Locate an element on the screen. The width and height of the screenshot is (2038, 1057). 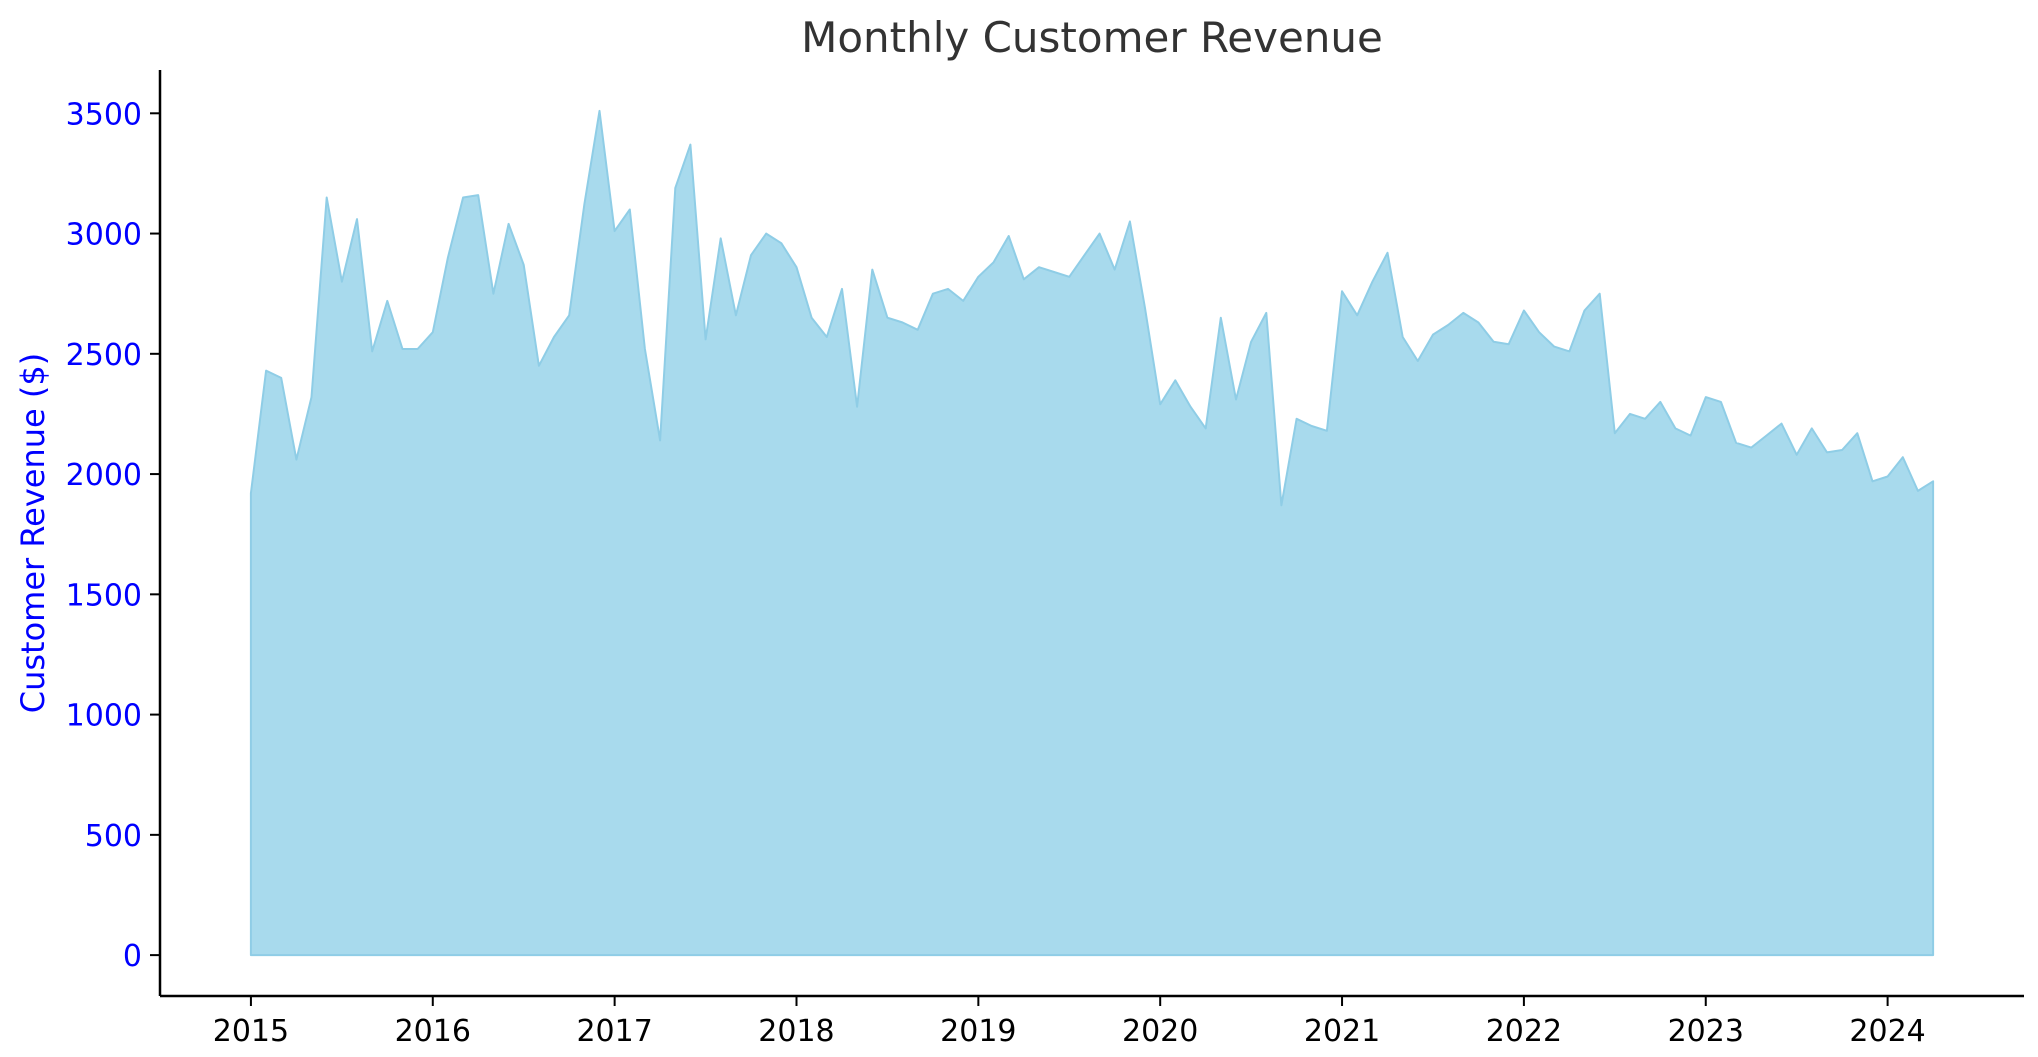
x-tick-label: 2019 is located at coordinates (978, 1031).